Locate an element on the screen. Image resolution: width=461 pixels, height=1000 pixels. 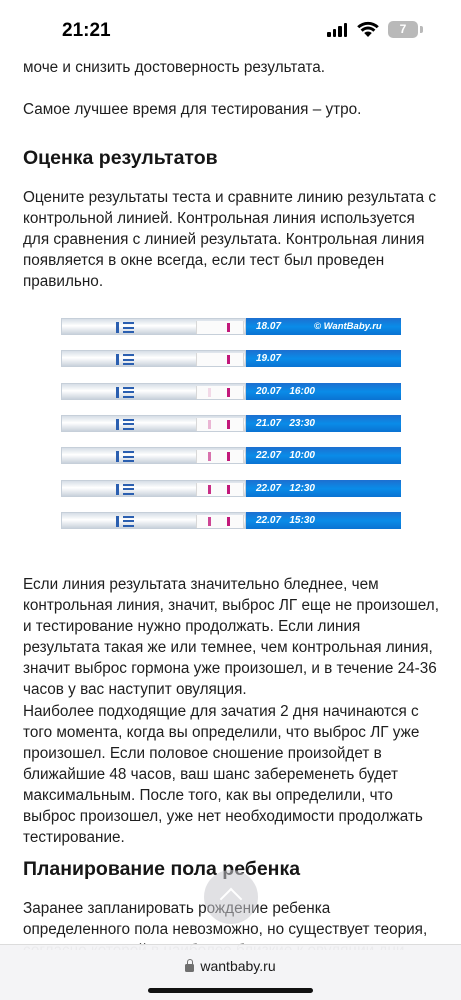
wifi-icon is located at coordinates (368, 29).